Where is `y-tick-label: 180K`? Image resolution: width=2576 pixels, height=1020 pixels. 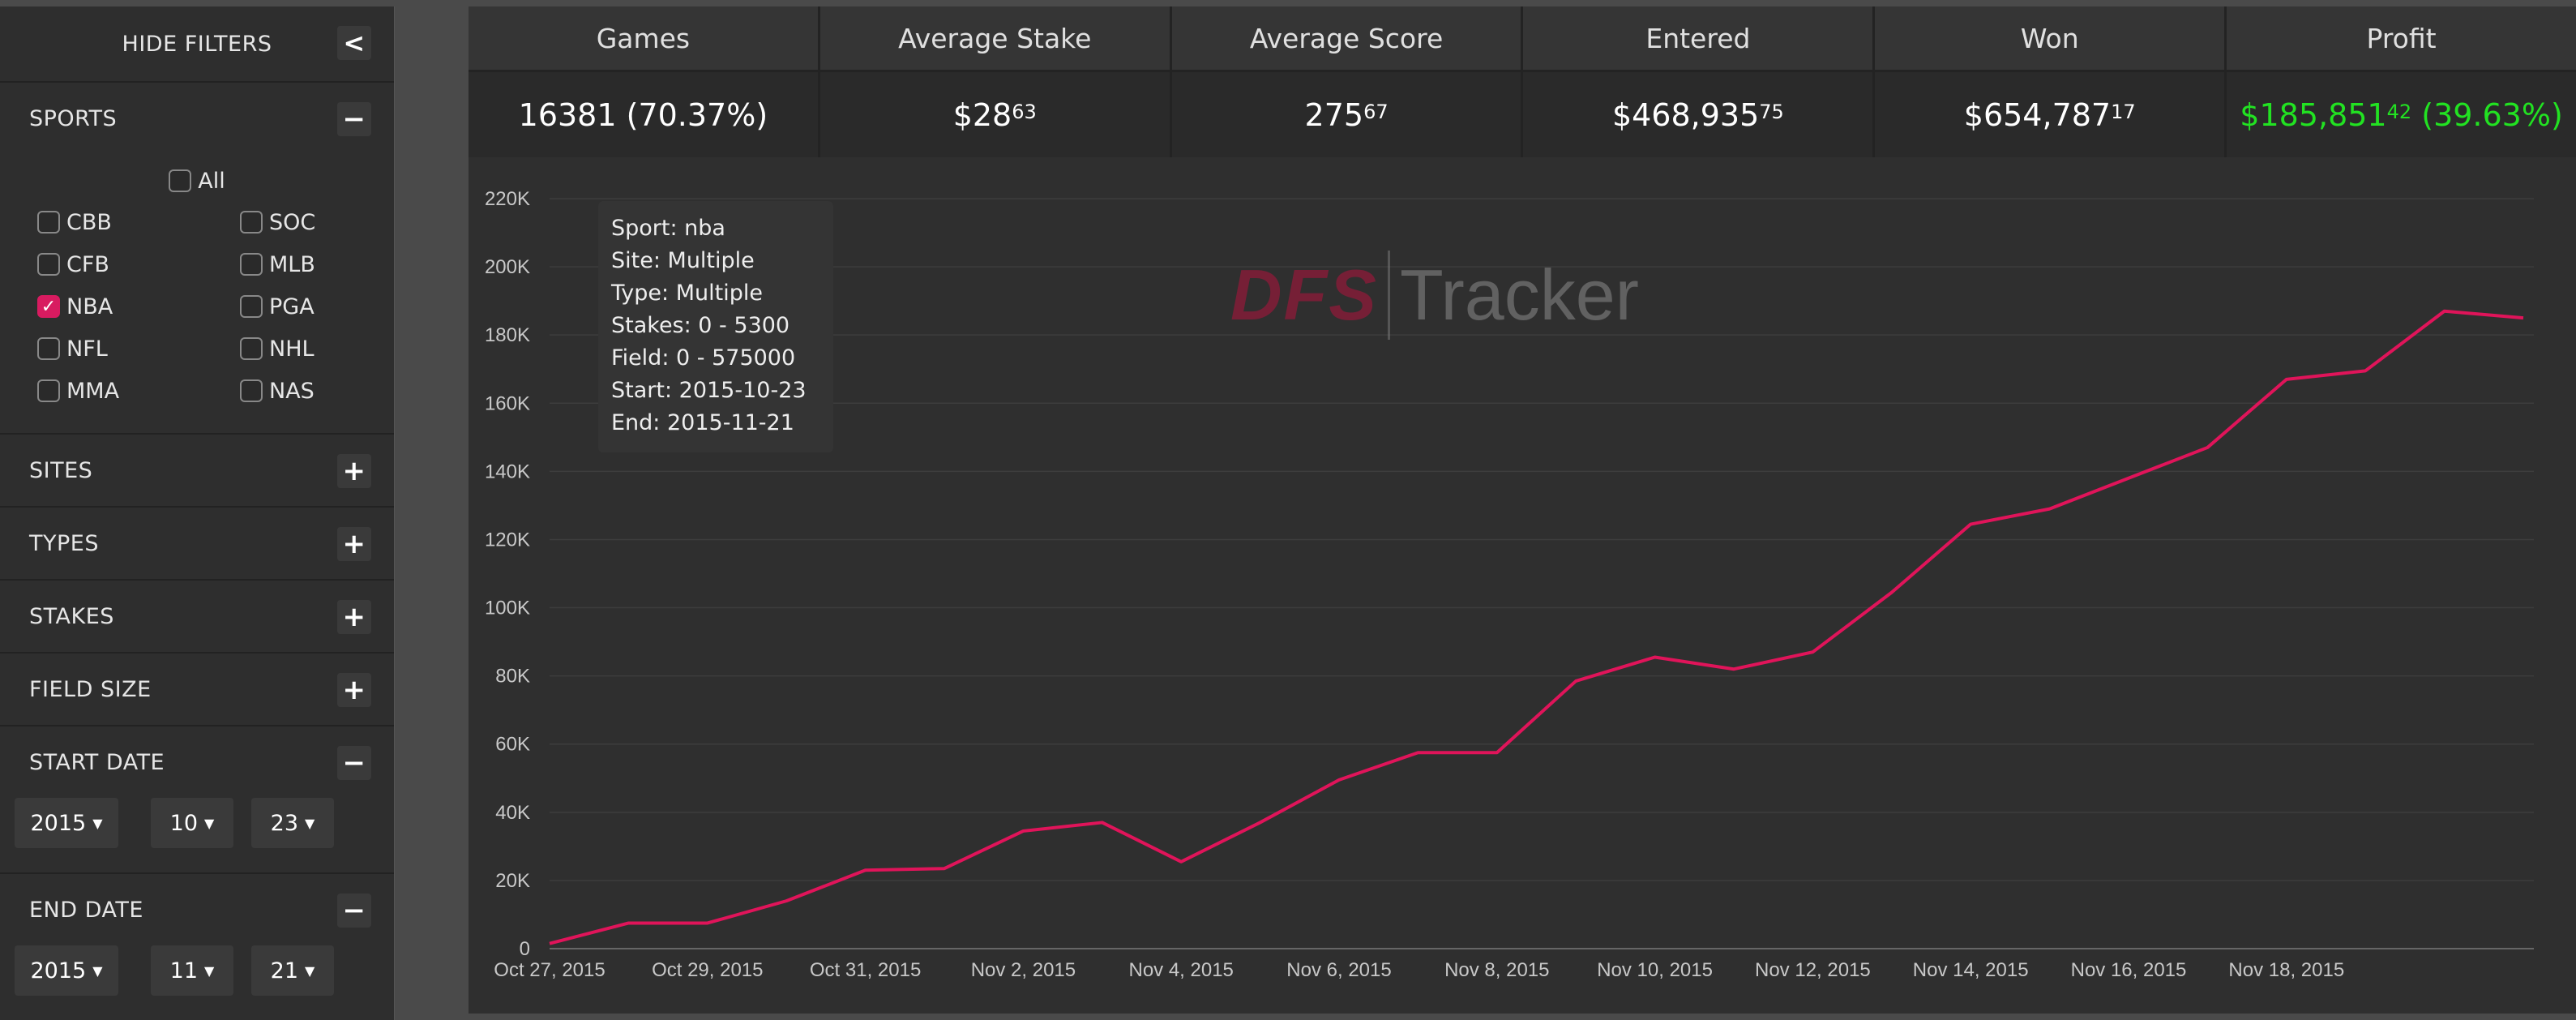
y-tick-label: 180K is located at coordinates (507, 335).